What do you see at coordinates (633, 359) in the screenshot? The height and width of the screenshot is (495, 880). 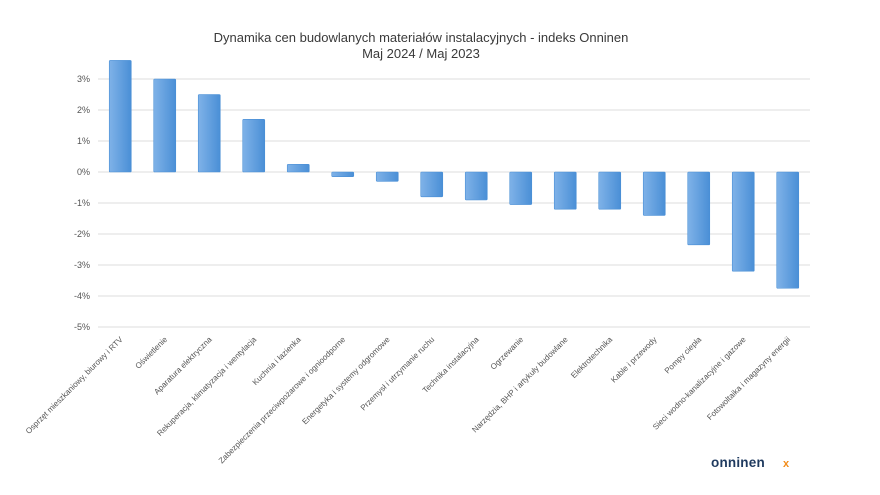 I see `x-tick-label: Kable i przewody` at bounding box center [633, 359].